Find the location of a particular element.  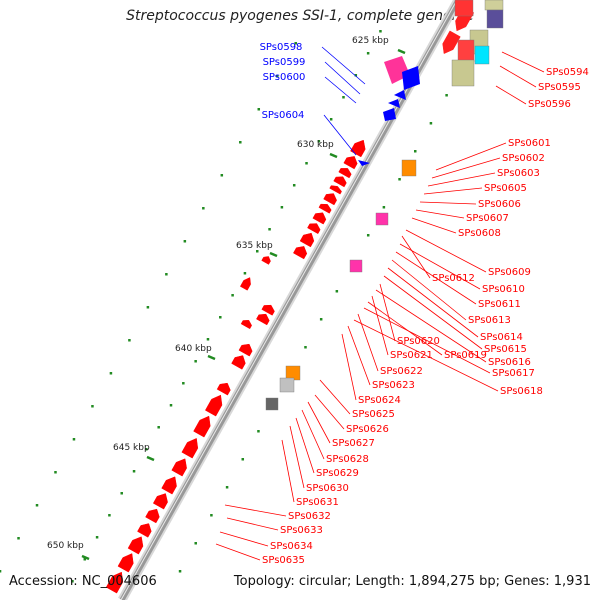

gene-label-forward: SPs0618 is located at coordinates (521, 391).